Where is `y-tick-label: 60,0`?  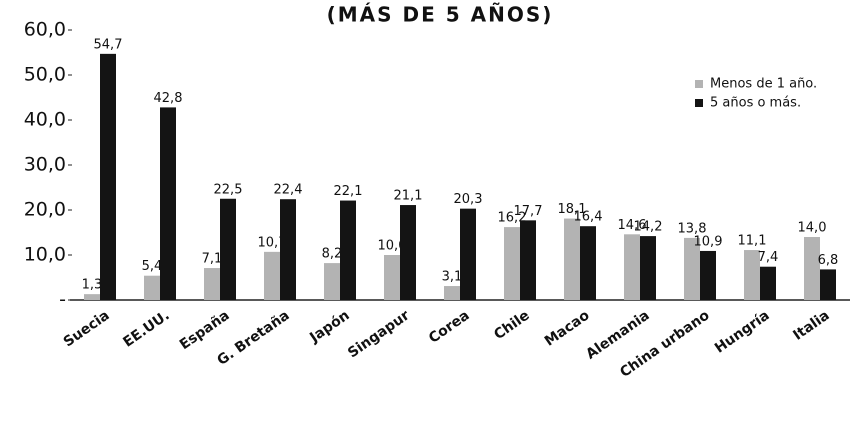
y-tick-label: 60,0 is located at coordinates (45, 30).